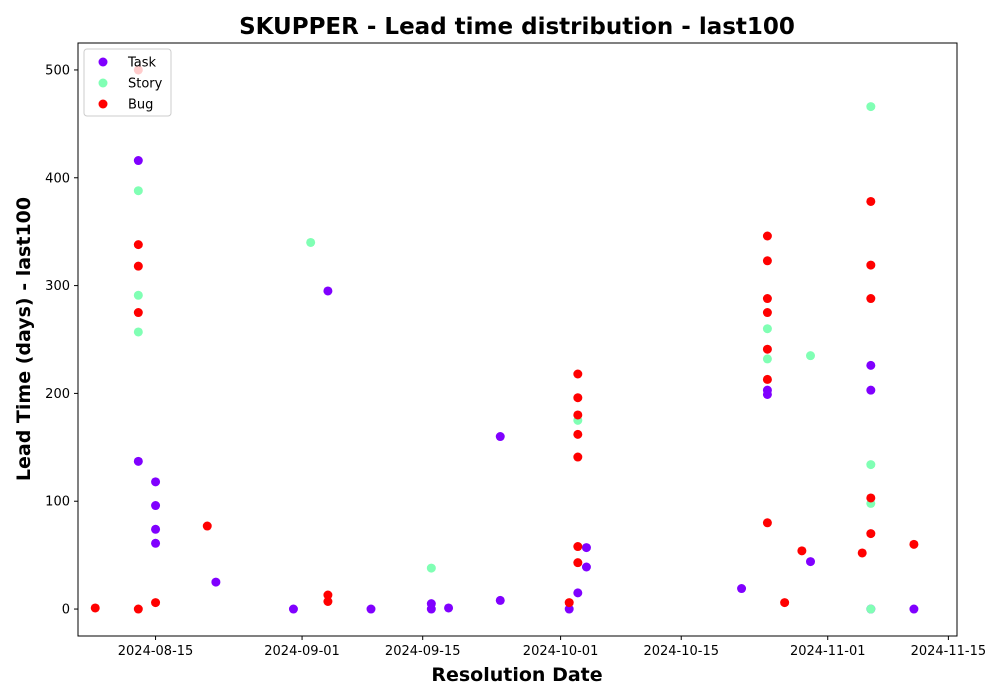  What do you see at coordinates (423, 651) in the screenshot?
I see `x-tick-label: 2024-09-15` at bounding box center [423, 651].